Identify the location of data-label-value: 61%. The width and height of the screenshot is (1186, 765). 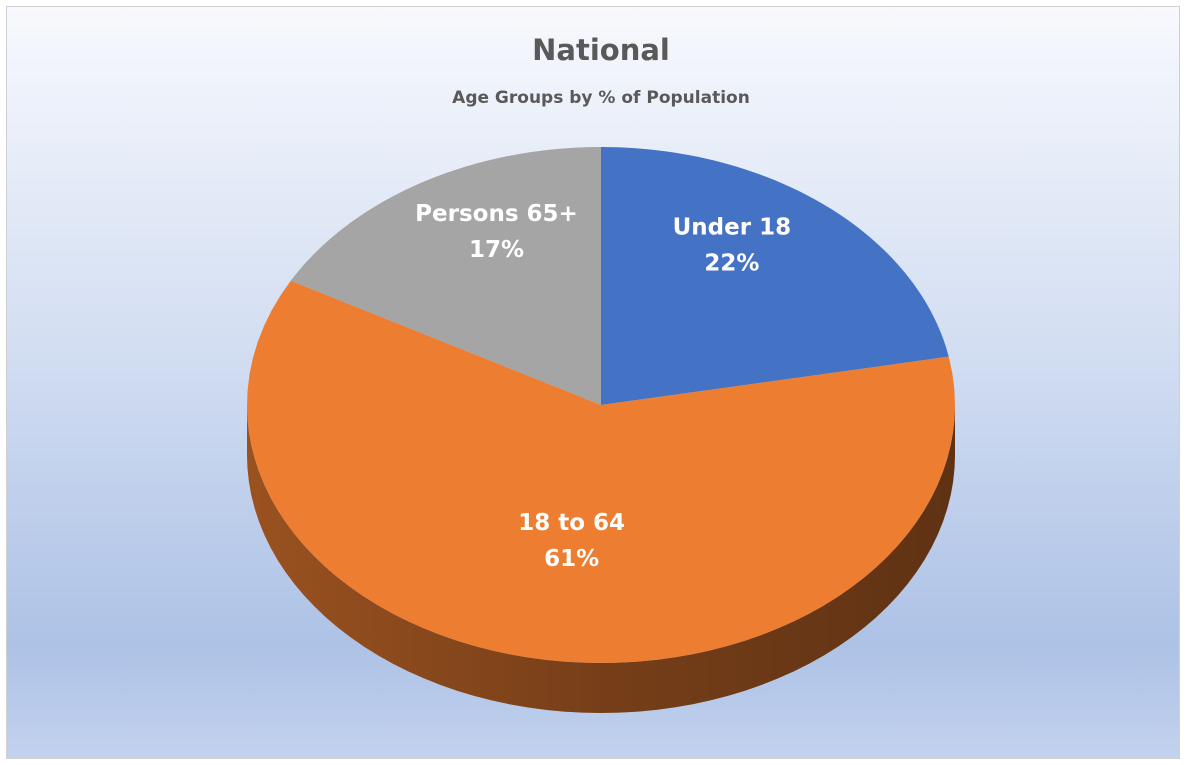
(571, 559).